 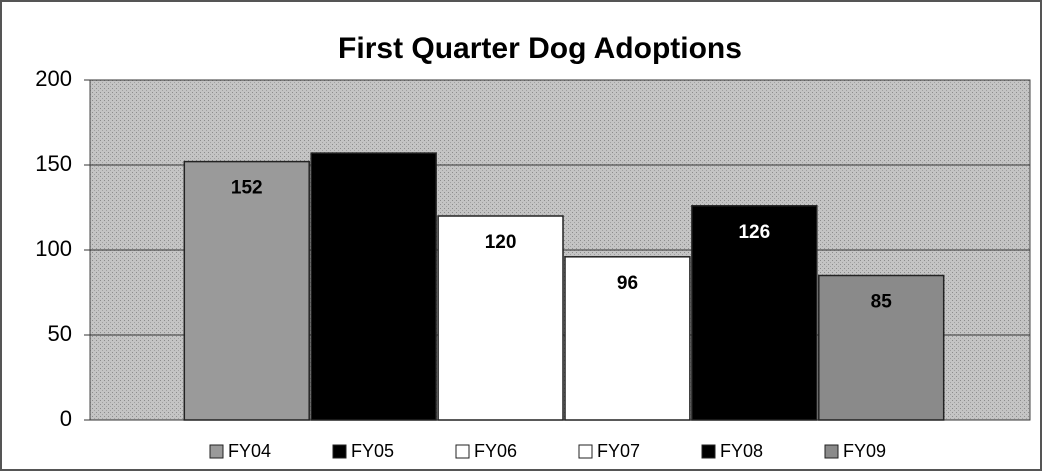 I want to click on y-tick-label: 50, so click(x=60, y=333).